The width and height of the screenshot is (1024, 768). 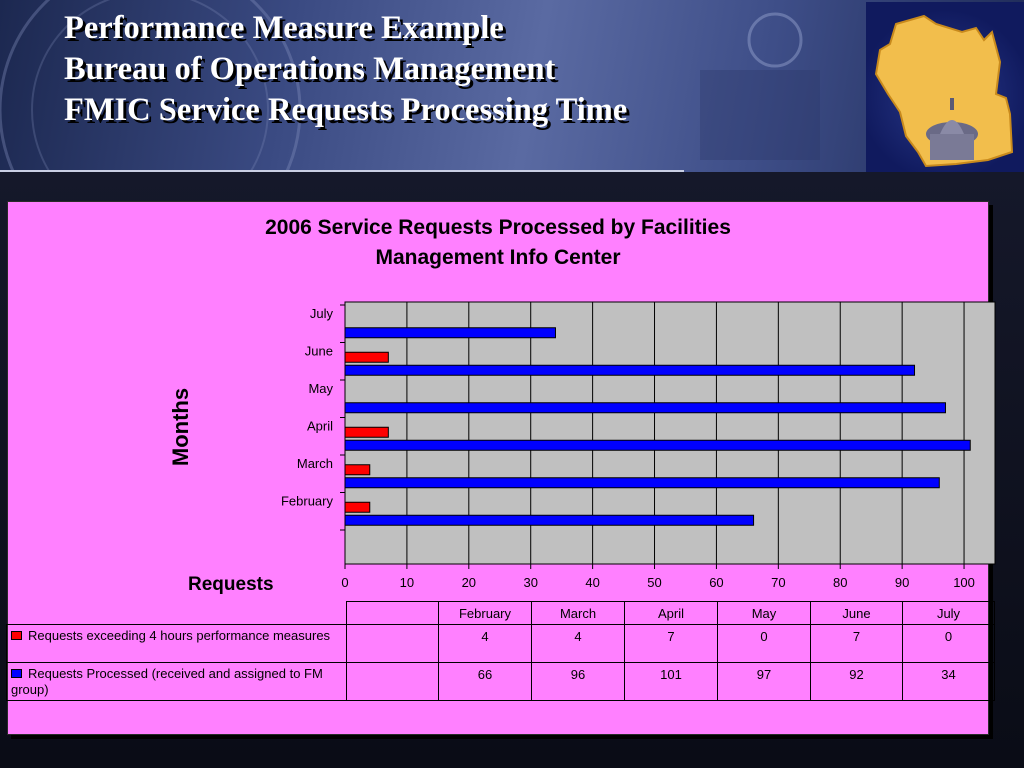 I want to click on table-cell: 66, so click(x=485, y=681).